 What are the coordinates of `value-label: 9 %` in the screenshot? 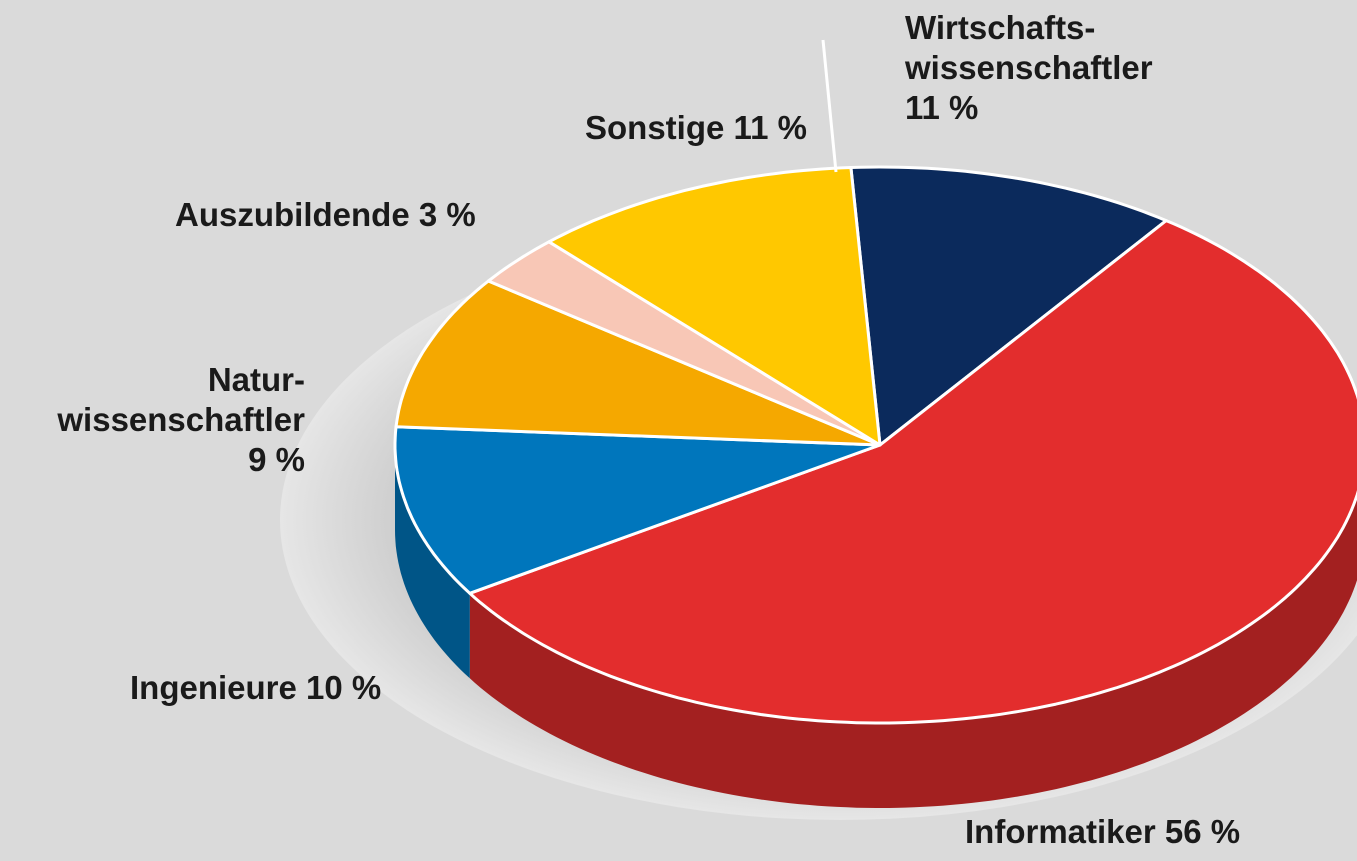 It's located at (276, 459).